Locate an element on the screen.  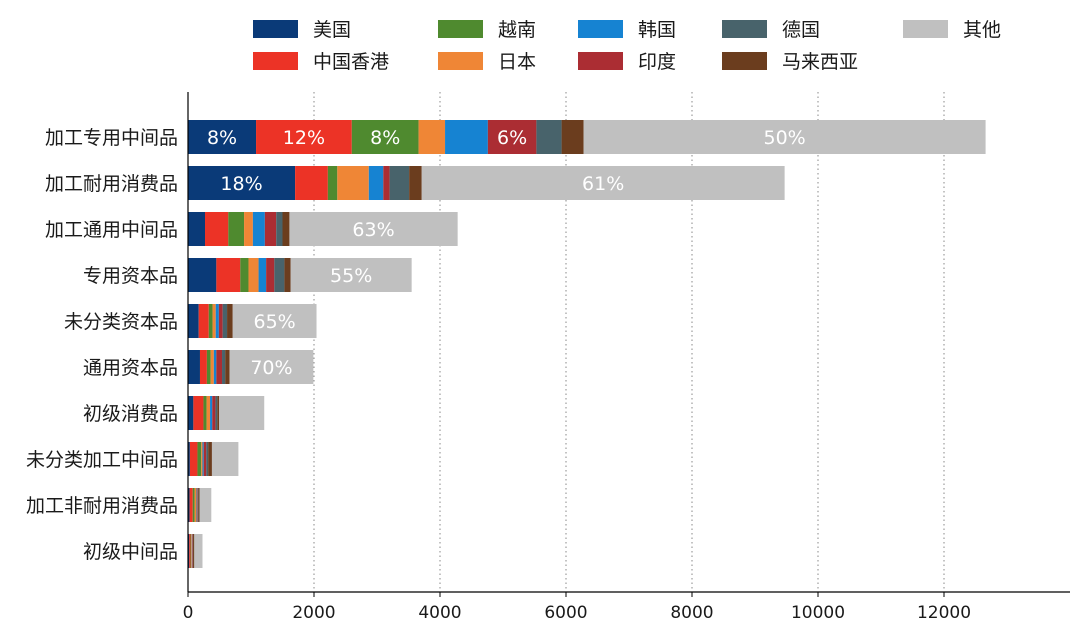
legend-label: 越南 is located at coordinates (517, 30).